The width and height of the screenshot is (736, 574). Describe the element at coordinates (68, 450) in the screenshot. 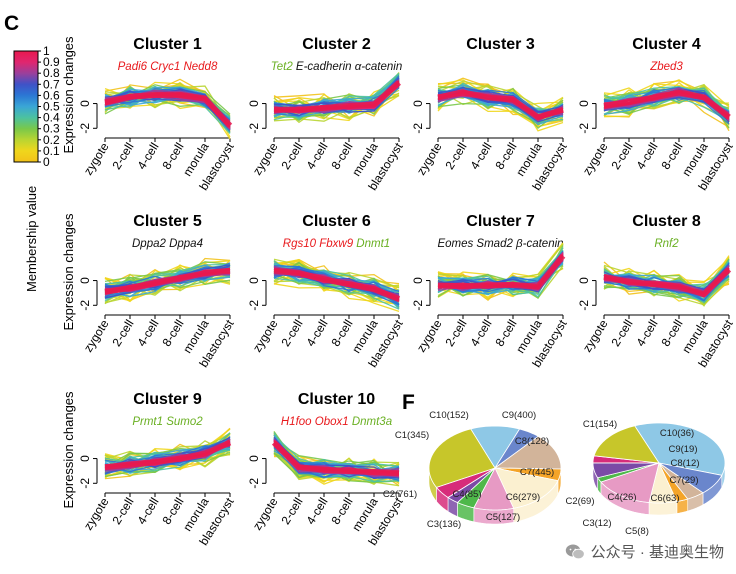

I see `y-axis-title: Expression changes` at that location.